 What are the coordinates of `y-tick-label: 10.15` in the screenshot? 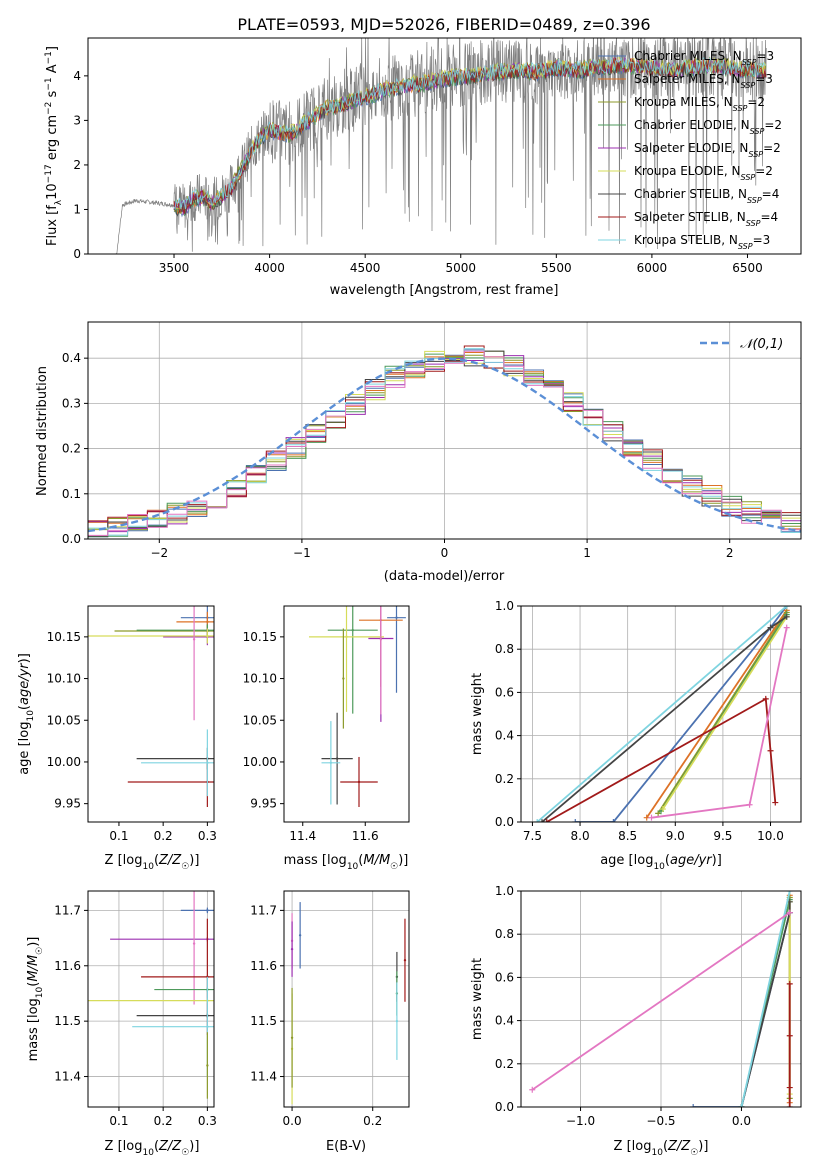 It's located at (260, 637).